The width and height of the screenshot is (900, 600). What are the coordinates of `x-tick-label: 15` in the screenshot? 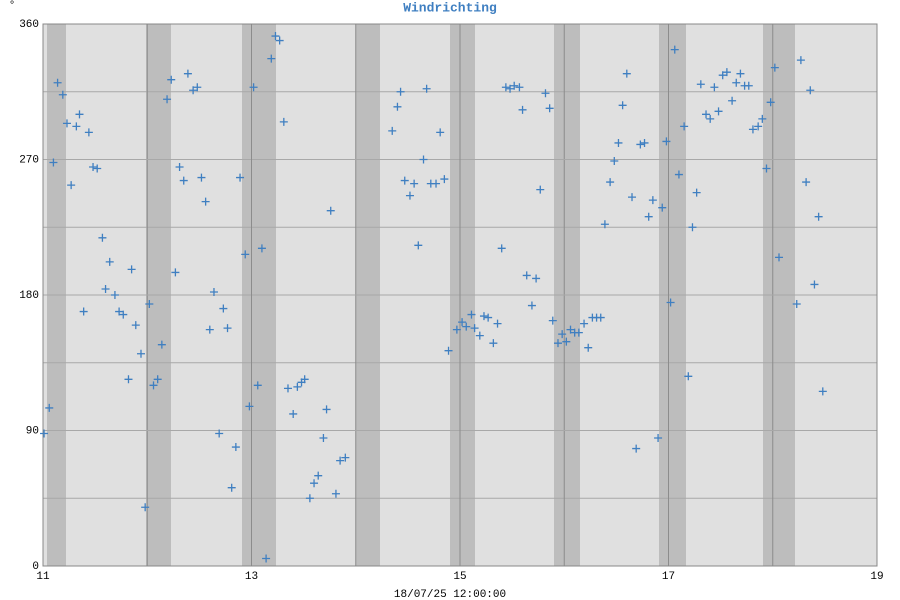 It's located at (459, 577).